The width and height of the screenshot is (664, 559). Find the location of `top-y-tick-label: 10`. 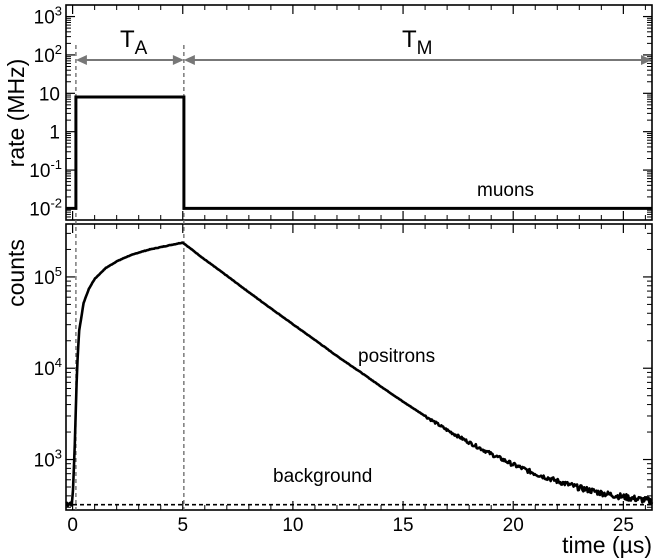

top-y-tick-label: 10 is located at coordinates (49, 94).